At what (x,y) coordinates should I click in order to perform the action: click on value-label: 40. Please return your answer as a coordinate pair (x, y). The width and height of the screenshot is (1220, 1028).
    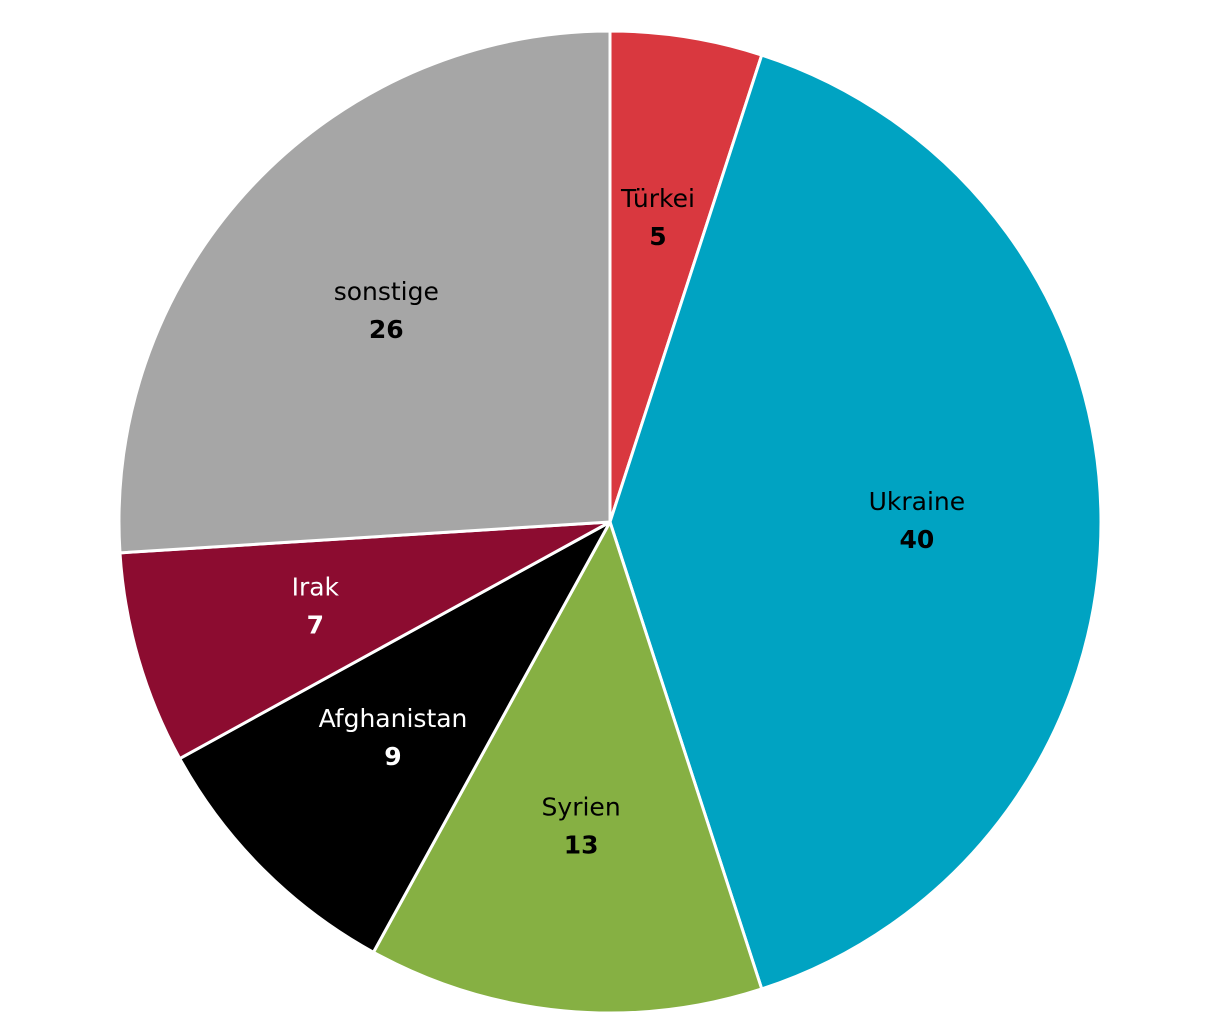
    Looking at the image, I should click on (916, 539).